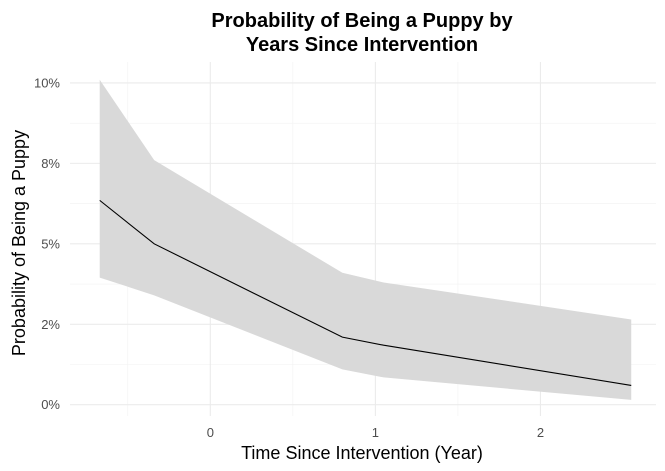 This screenshot has width=665, height=471. I want to click on x-tick-label: 2, so click(540, 432).